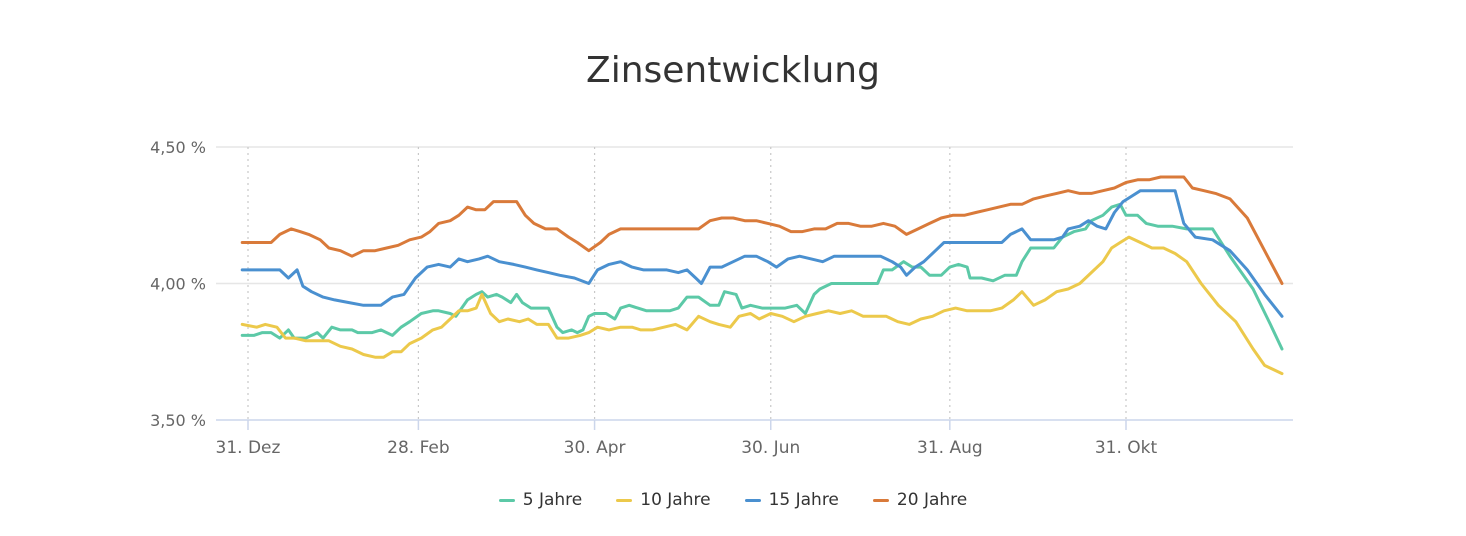 This screenshot has width=1466, height=536. I want to click on x-tick-label: 31. Aug, so click(950, 448).